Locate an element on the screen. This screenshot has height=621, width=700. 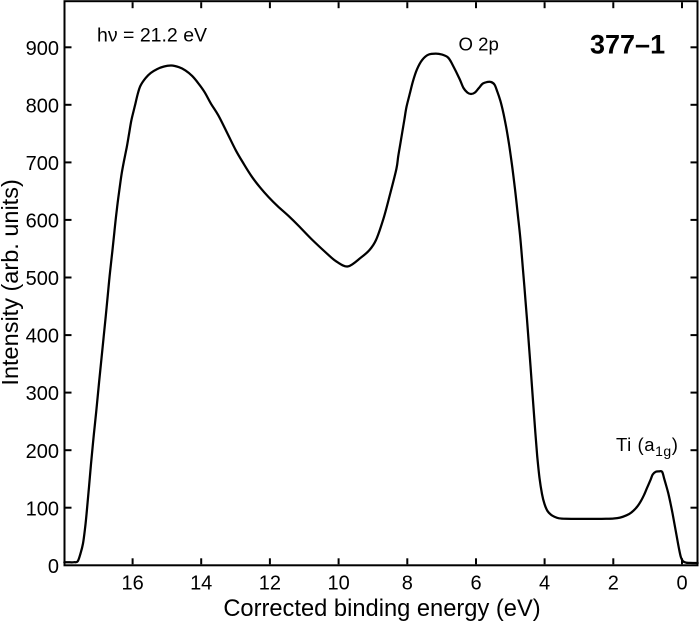
svg-text: 377–1 is located at coordinates (627, 45).